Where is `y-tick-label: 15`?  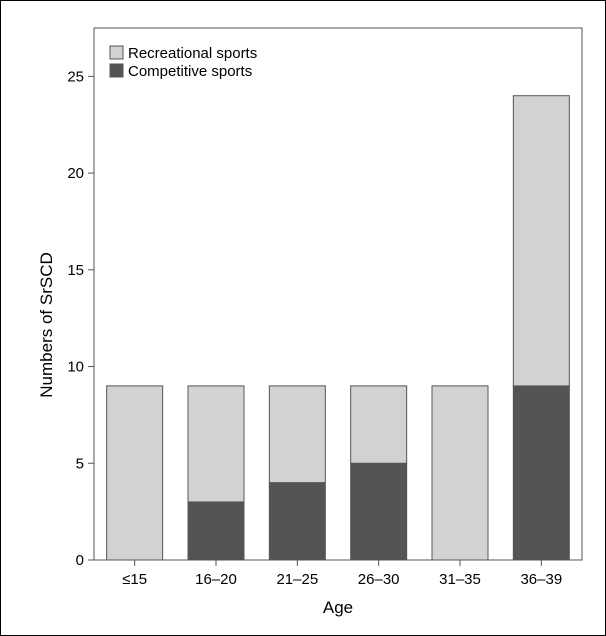 y-tick-label: 15 is located at coordinates (75, 270).